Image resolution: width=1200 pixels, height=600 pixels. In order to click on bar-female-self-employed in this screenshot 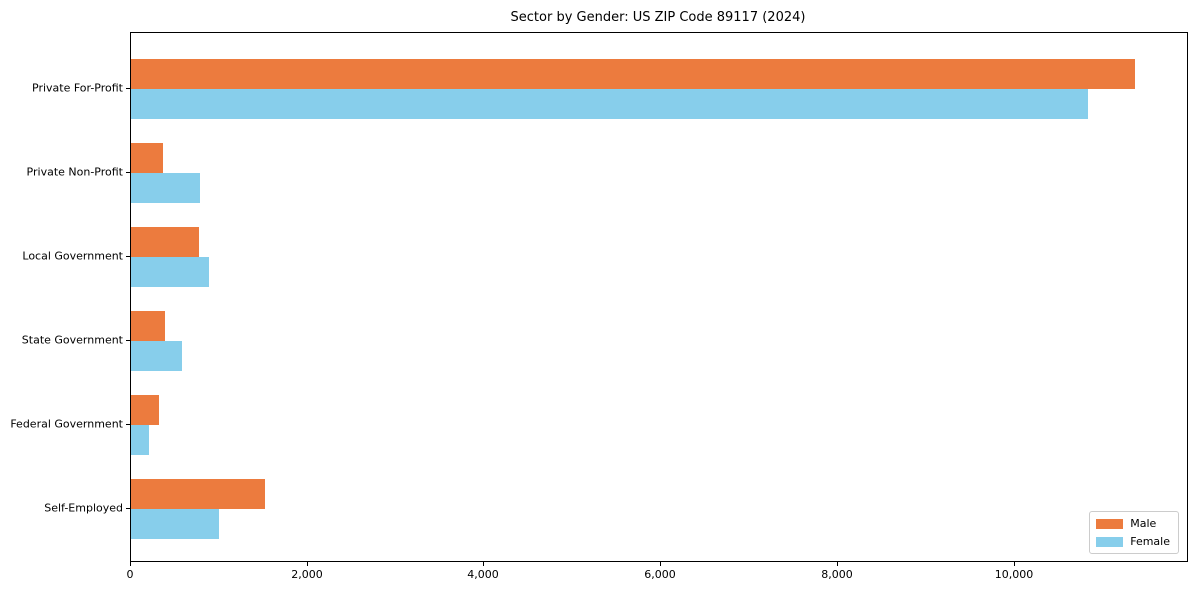, I will do `click(175, 524)`.